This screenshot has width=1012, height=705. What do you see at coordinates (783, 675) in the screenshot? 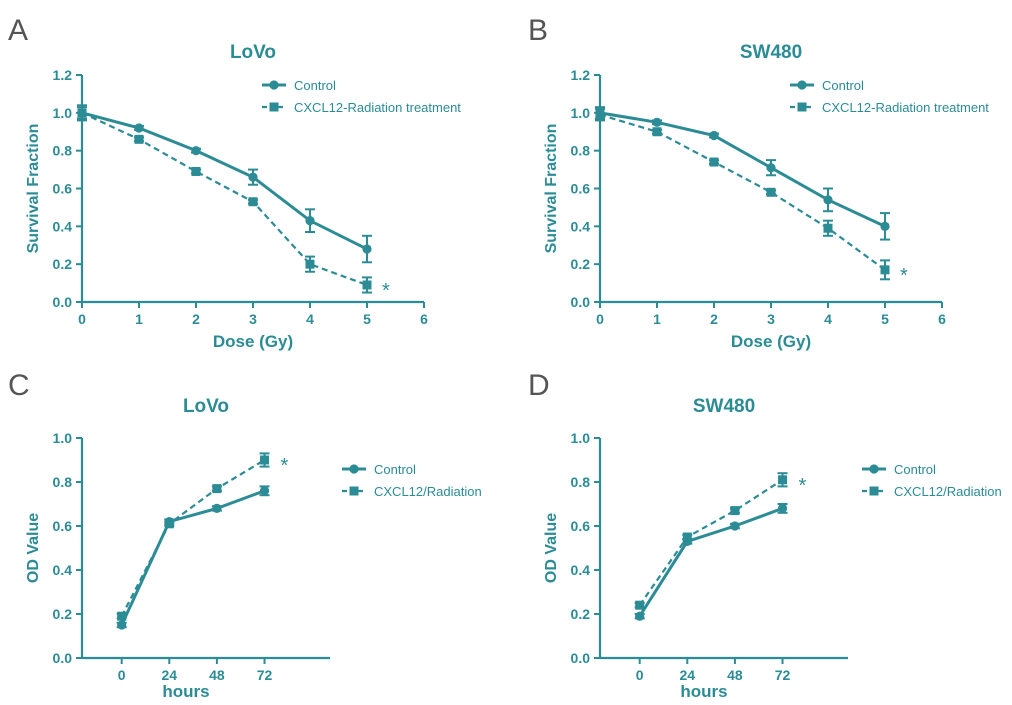
I see `x-tick-label: 72` at bounding box center [783, 675].